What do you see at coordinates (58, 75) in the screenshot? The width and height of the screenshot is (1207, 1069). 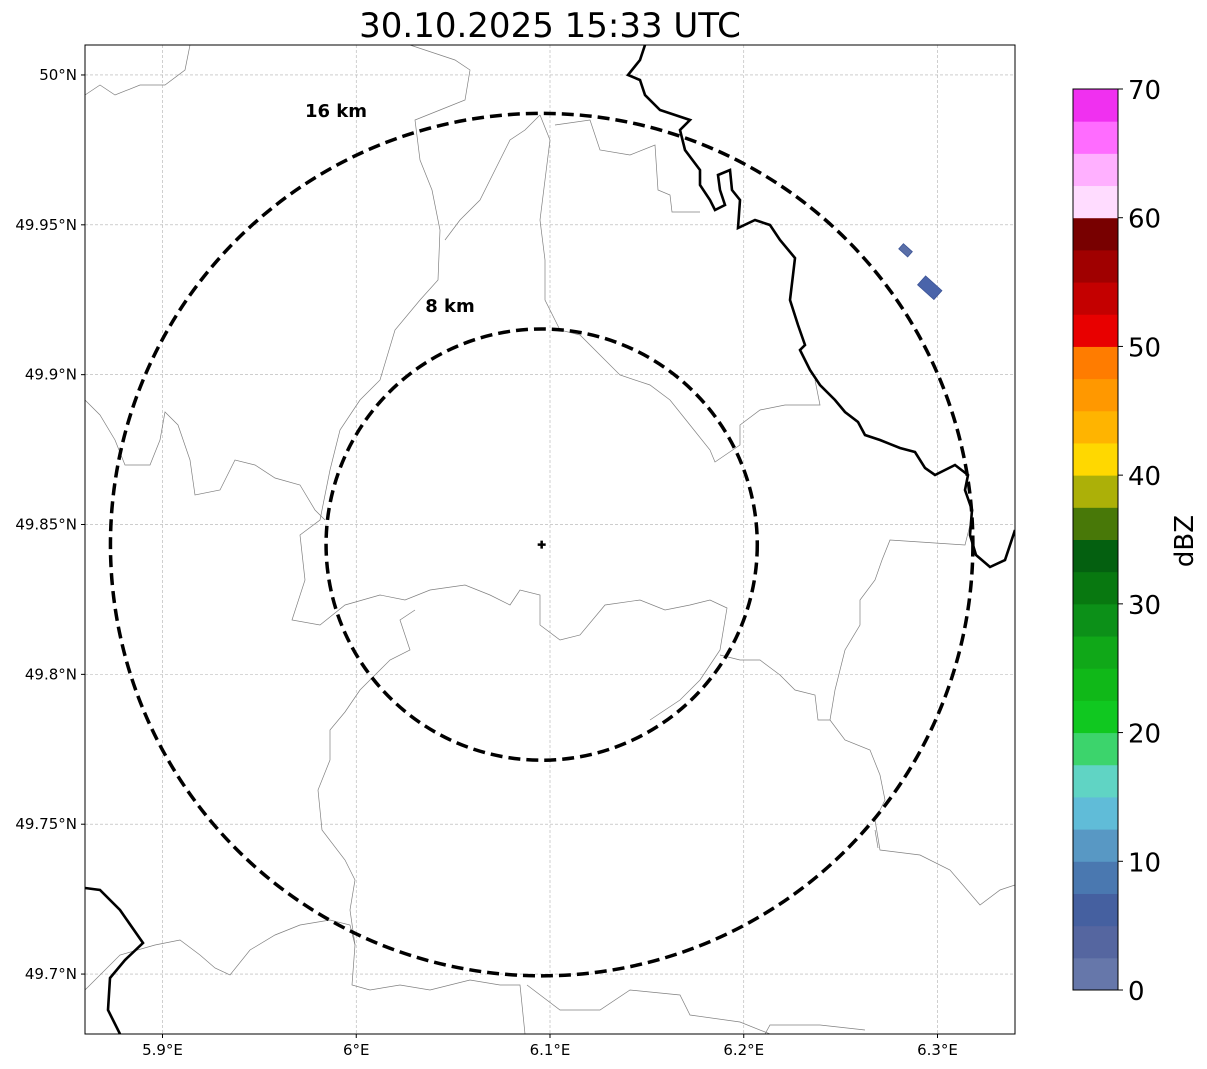 I see `y-tick-label: 50°N` at bounding box center [58, 75].